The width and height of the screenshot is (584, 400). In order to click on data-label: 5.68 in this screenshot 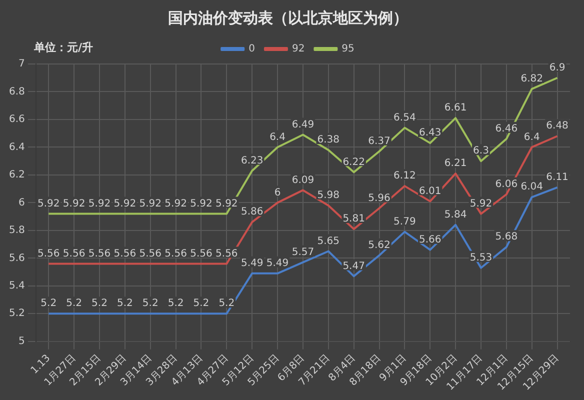, I will do `click(506, 237)`.